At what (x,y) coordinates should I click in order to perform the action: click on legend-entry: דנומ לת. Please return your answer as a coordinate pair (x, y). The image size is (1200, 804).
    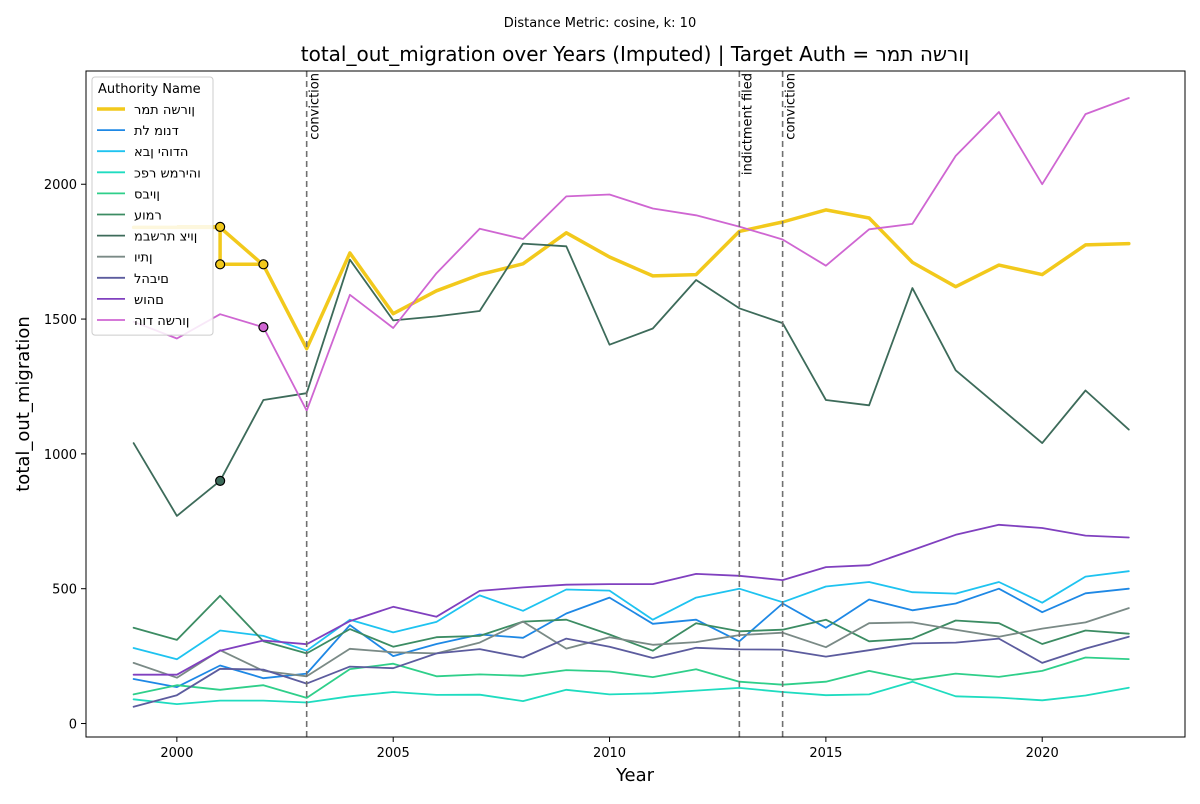
    Looking at the image, I should click on (156, 131).